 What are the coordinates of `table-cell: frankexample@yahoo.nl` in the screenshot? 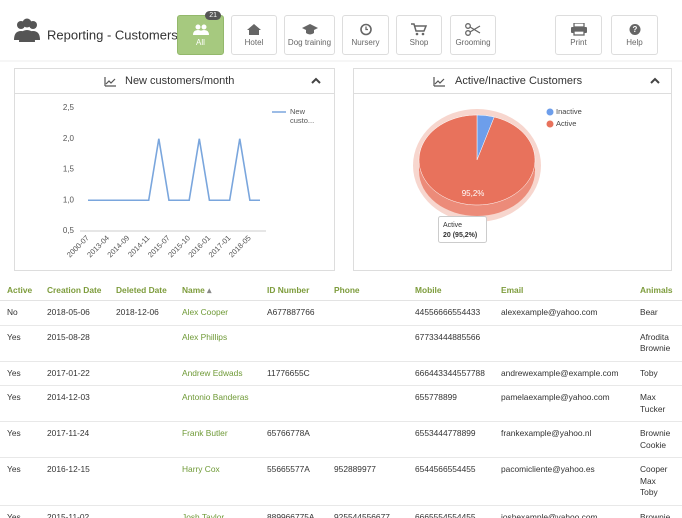 It's located at (563, 439).